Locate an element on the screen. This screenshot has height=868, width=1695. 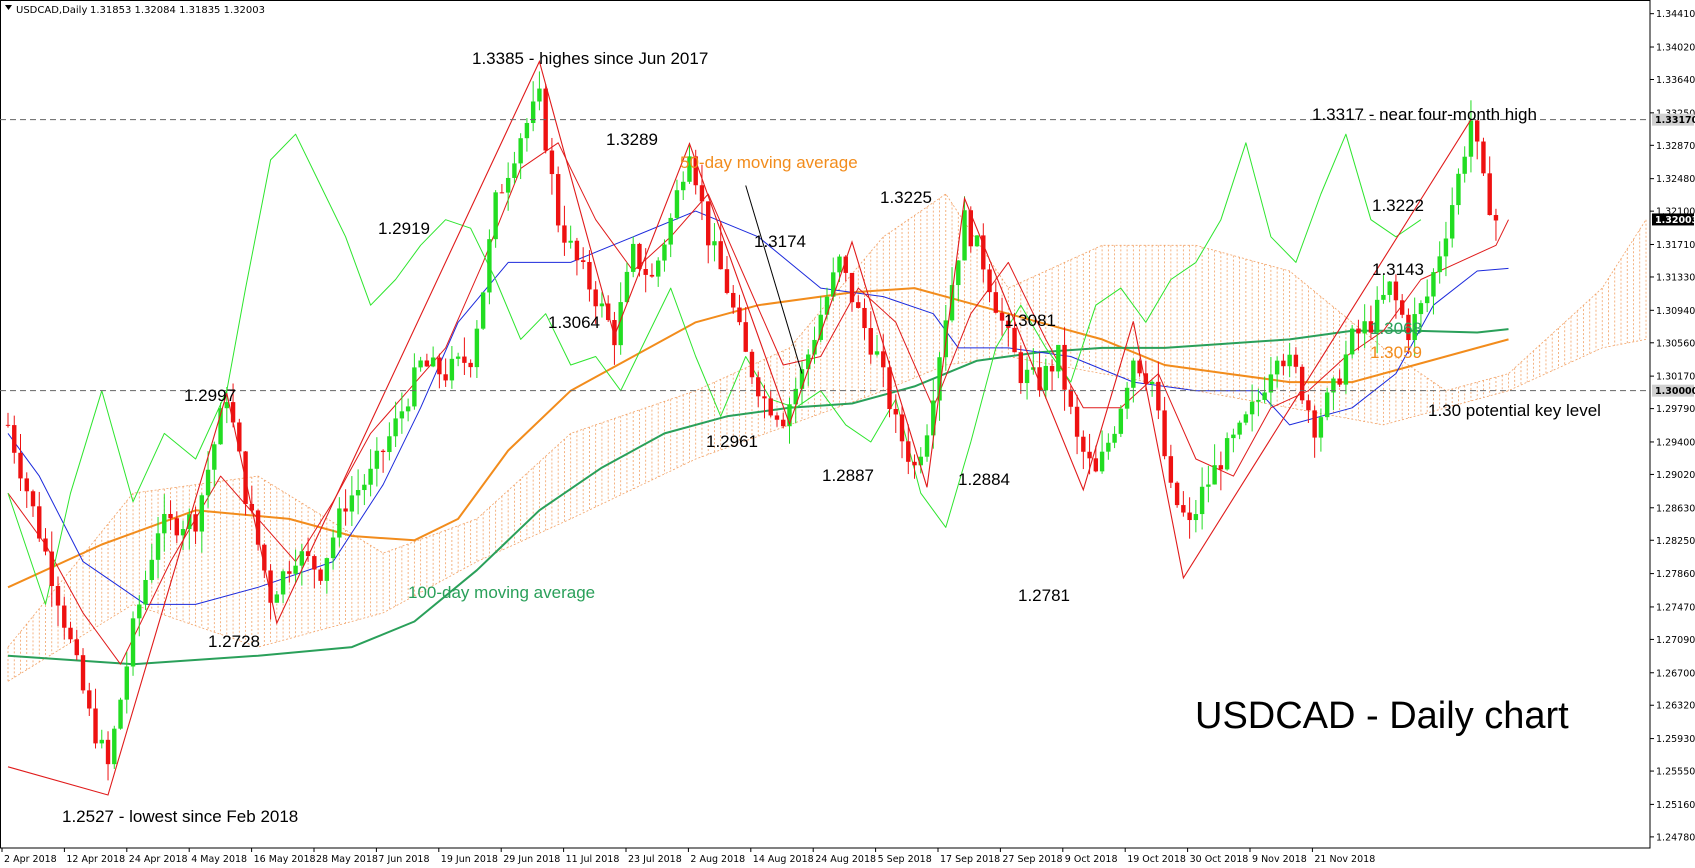
y-tick-label: 1.33640 is located at coordinates (1675, 80).